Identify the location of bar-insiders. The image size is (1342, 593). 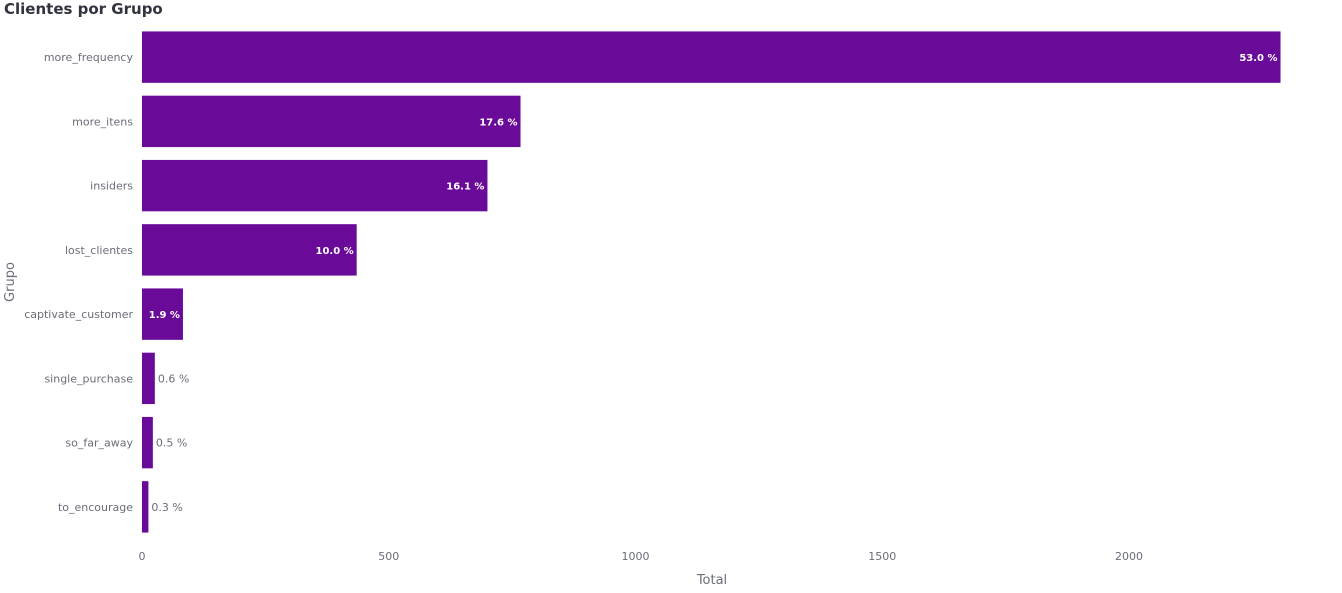
(315, 185).